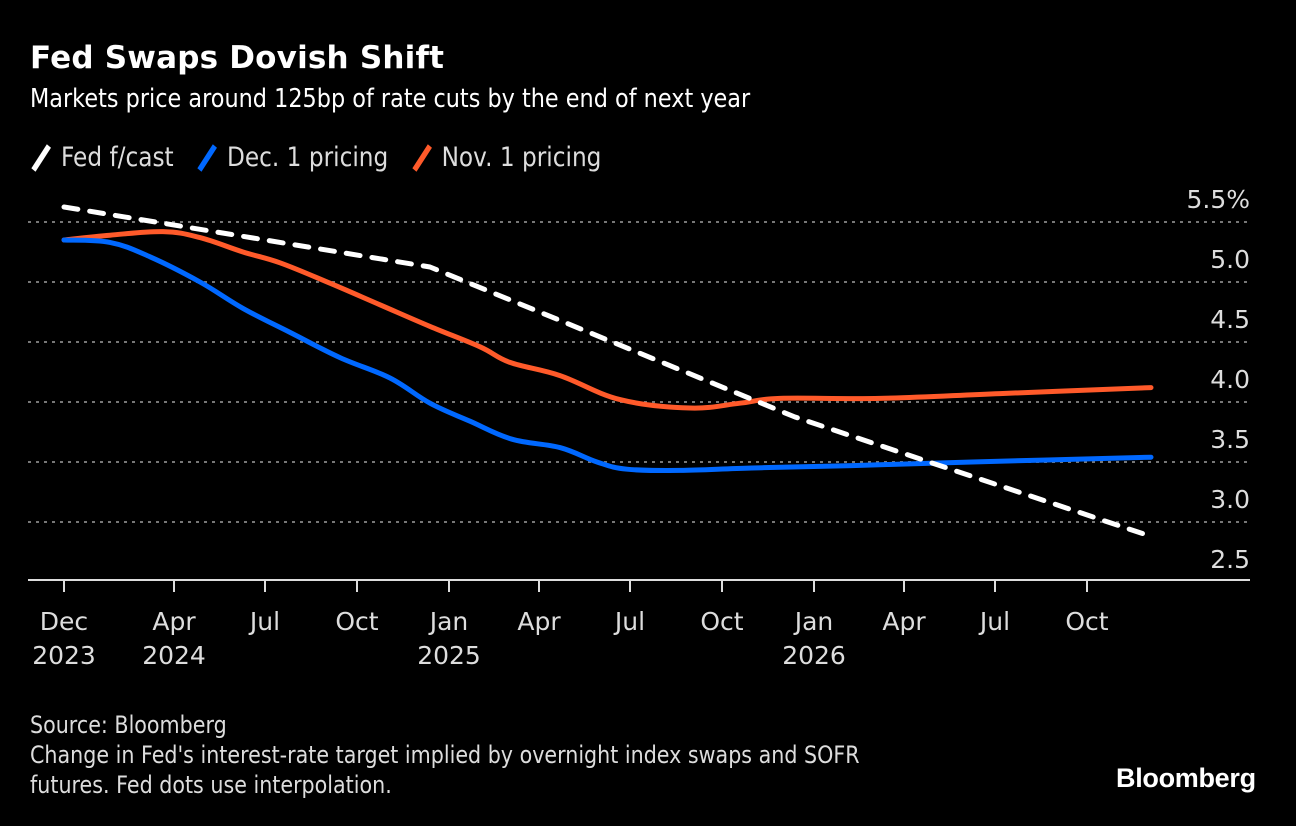 The width and height of the screenshot is (1296, 826). What do you see at coordinates (521, 157) in the screenshot?
I see `legend-label: Nov. 1 pricing` at bounding box center [521, 157].